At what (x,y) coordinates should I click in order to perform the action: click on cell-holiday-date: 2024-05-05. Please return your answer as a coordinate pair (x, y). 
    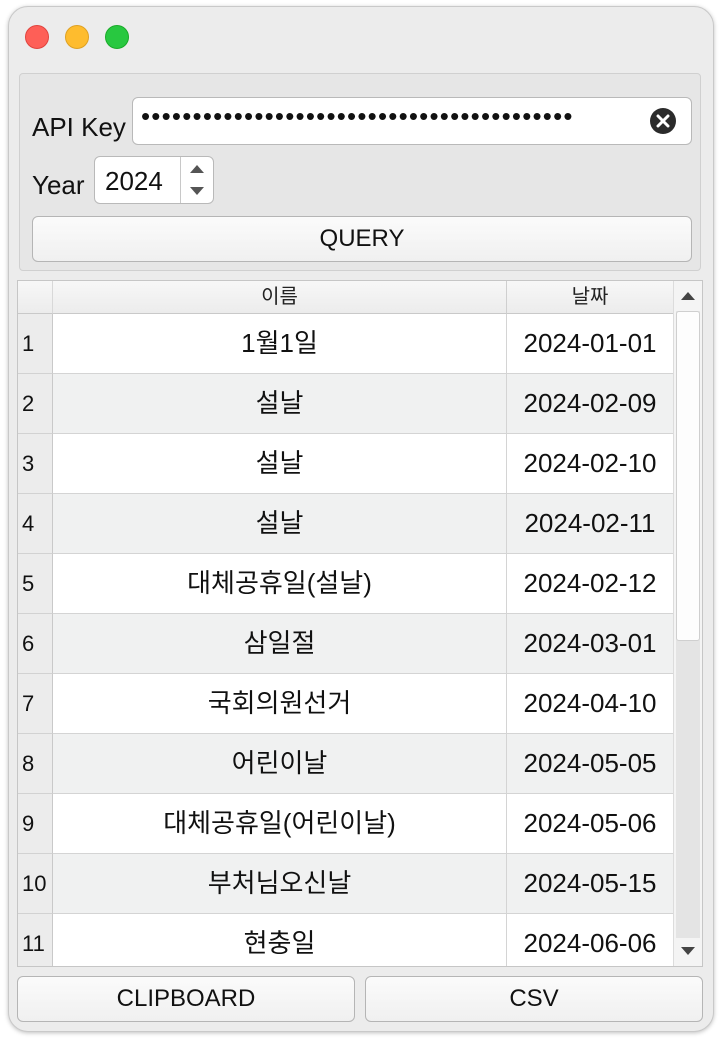
    Looking at the image, I should click on (590, 764).